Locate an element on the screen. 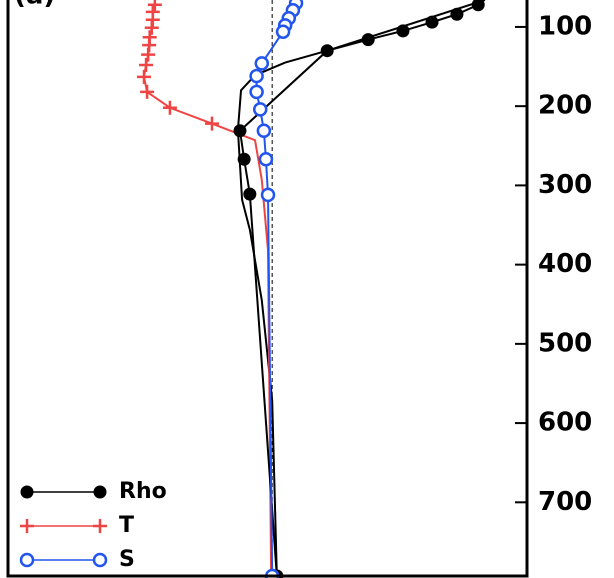  legend-label: Rho is located at coordinates (143, 491).